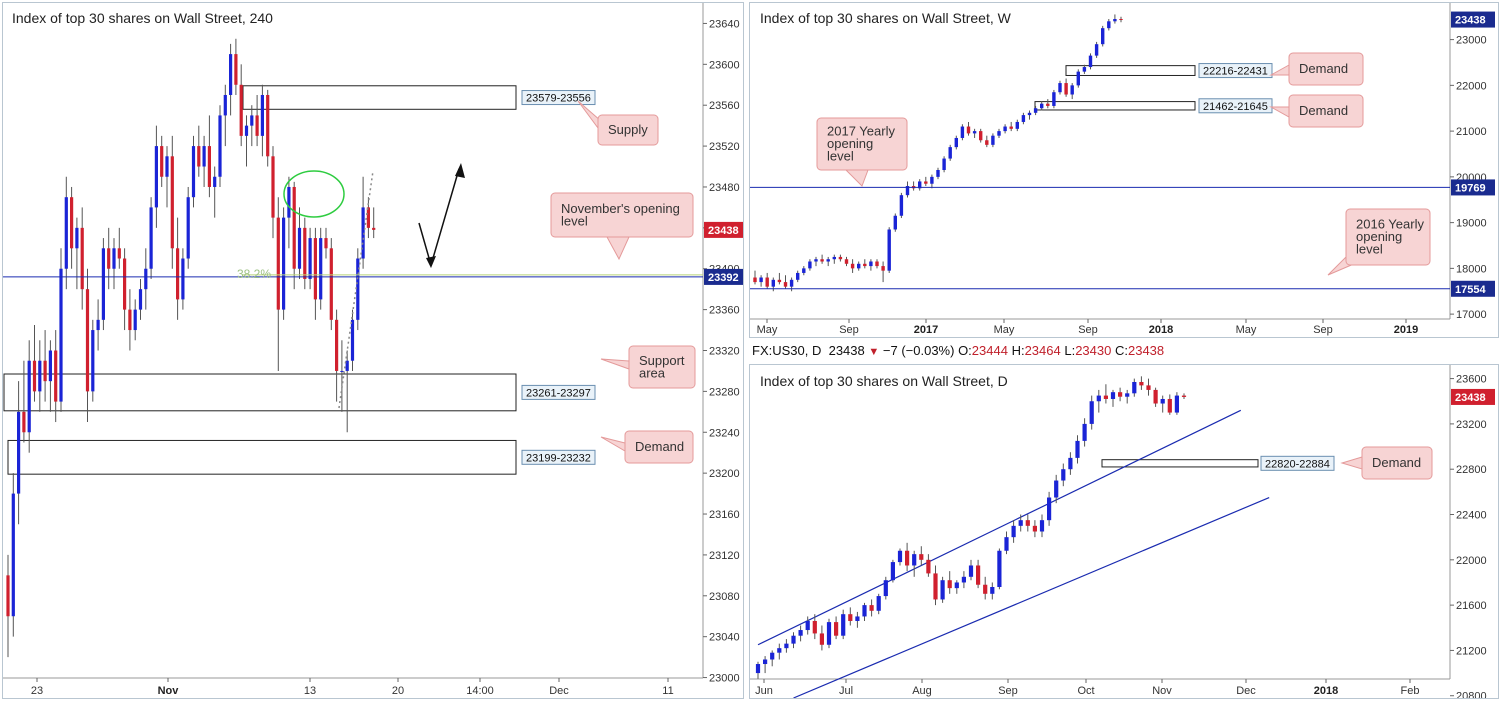  Describe the element at coordinates (1235, 72) in the screenshot. I see `weekly-demand-zone-upper-label: 22216-22431` at that location.